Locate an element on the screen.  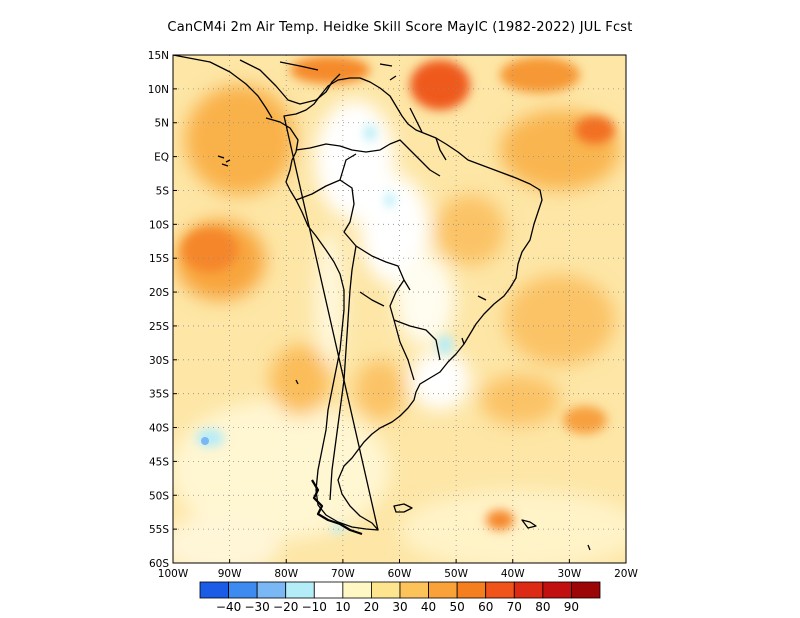
latitude-tick-label: 60S is located at coordinates (159, 564).